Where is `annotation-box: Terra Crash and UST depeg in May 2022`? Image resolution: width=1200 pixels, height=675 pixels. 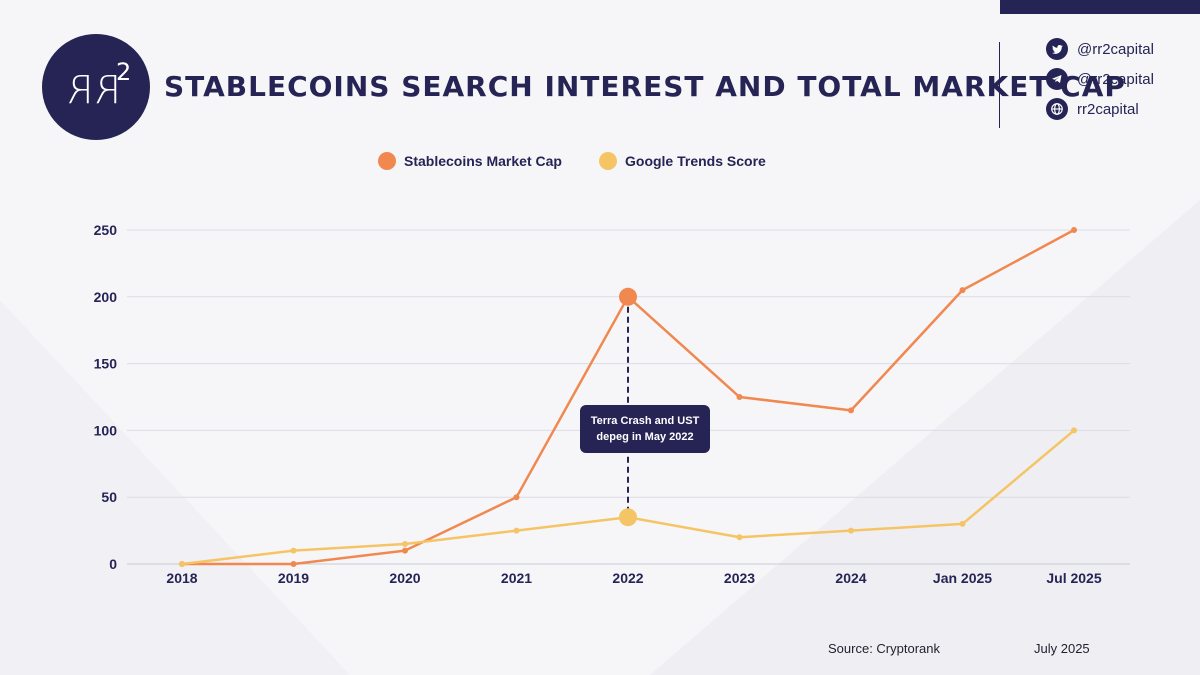
annotation-box: Terra Crash and UST depeg in May 2022 is located at coordinates (645, 429).